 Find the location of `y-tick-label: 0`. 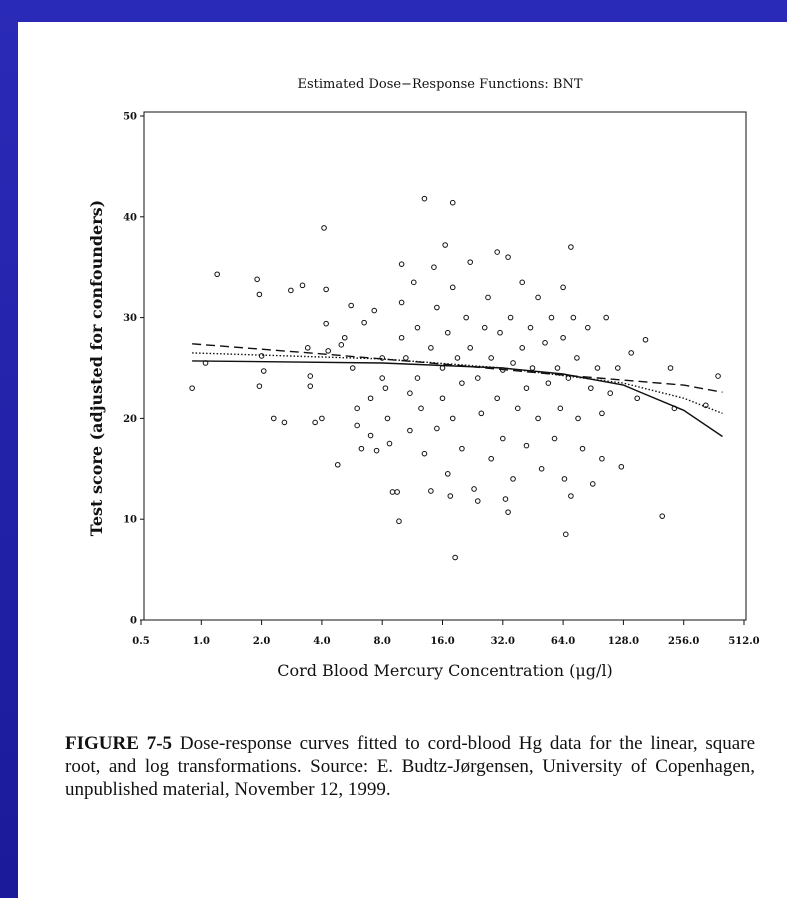

y-tick-label: 0 is located at coordinates (133, 621).